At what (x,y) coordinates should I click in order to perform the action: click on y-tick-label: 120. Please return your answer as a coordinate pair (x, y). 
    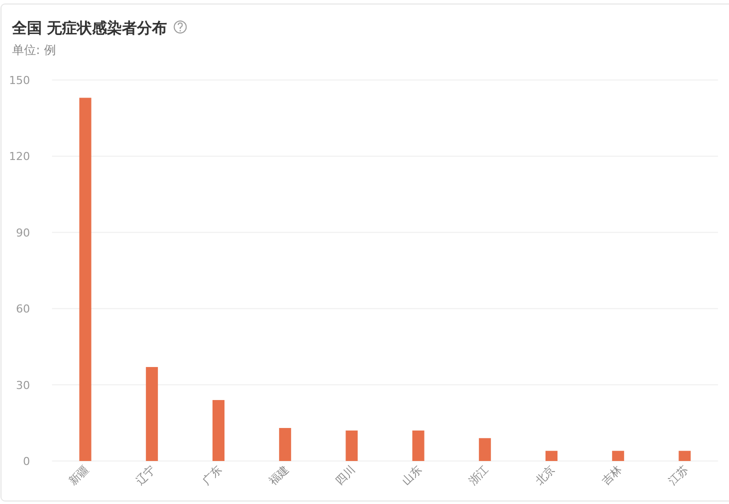
    Looking at the image, I should click on (19, 157).